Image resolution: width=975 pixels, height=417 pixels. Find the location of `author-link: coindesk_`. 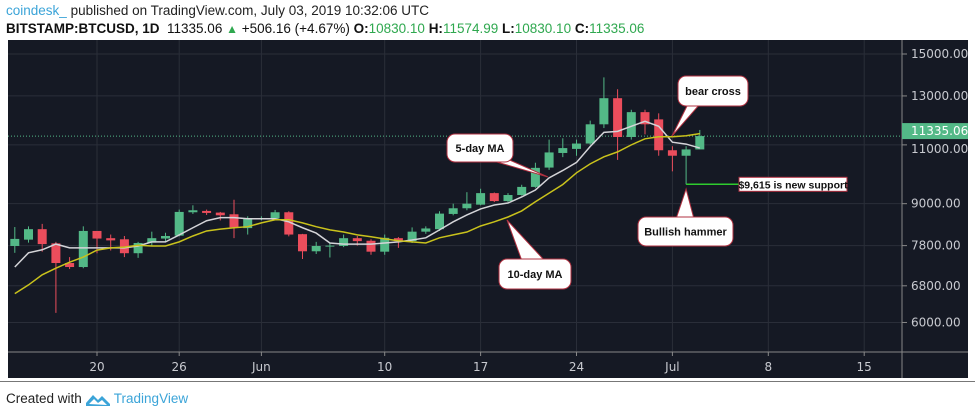

author-link: coindesk_ is located at coordinates (36, 10).